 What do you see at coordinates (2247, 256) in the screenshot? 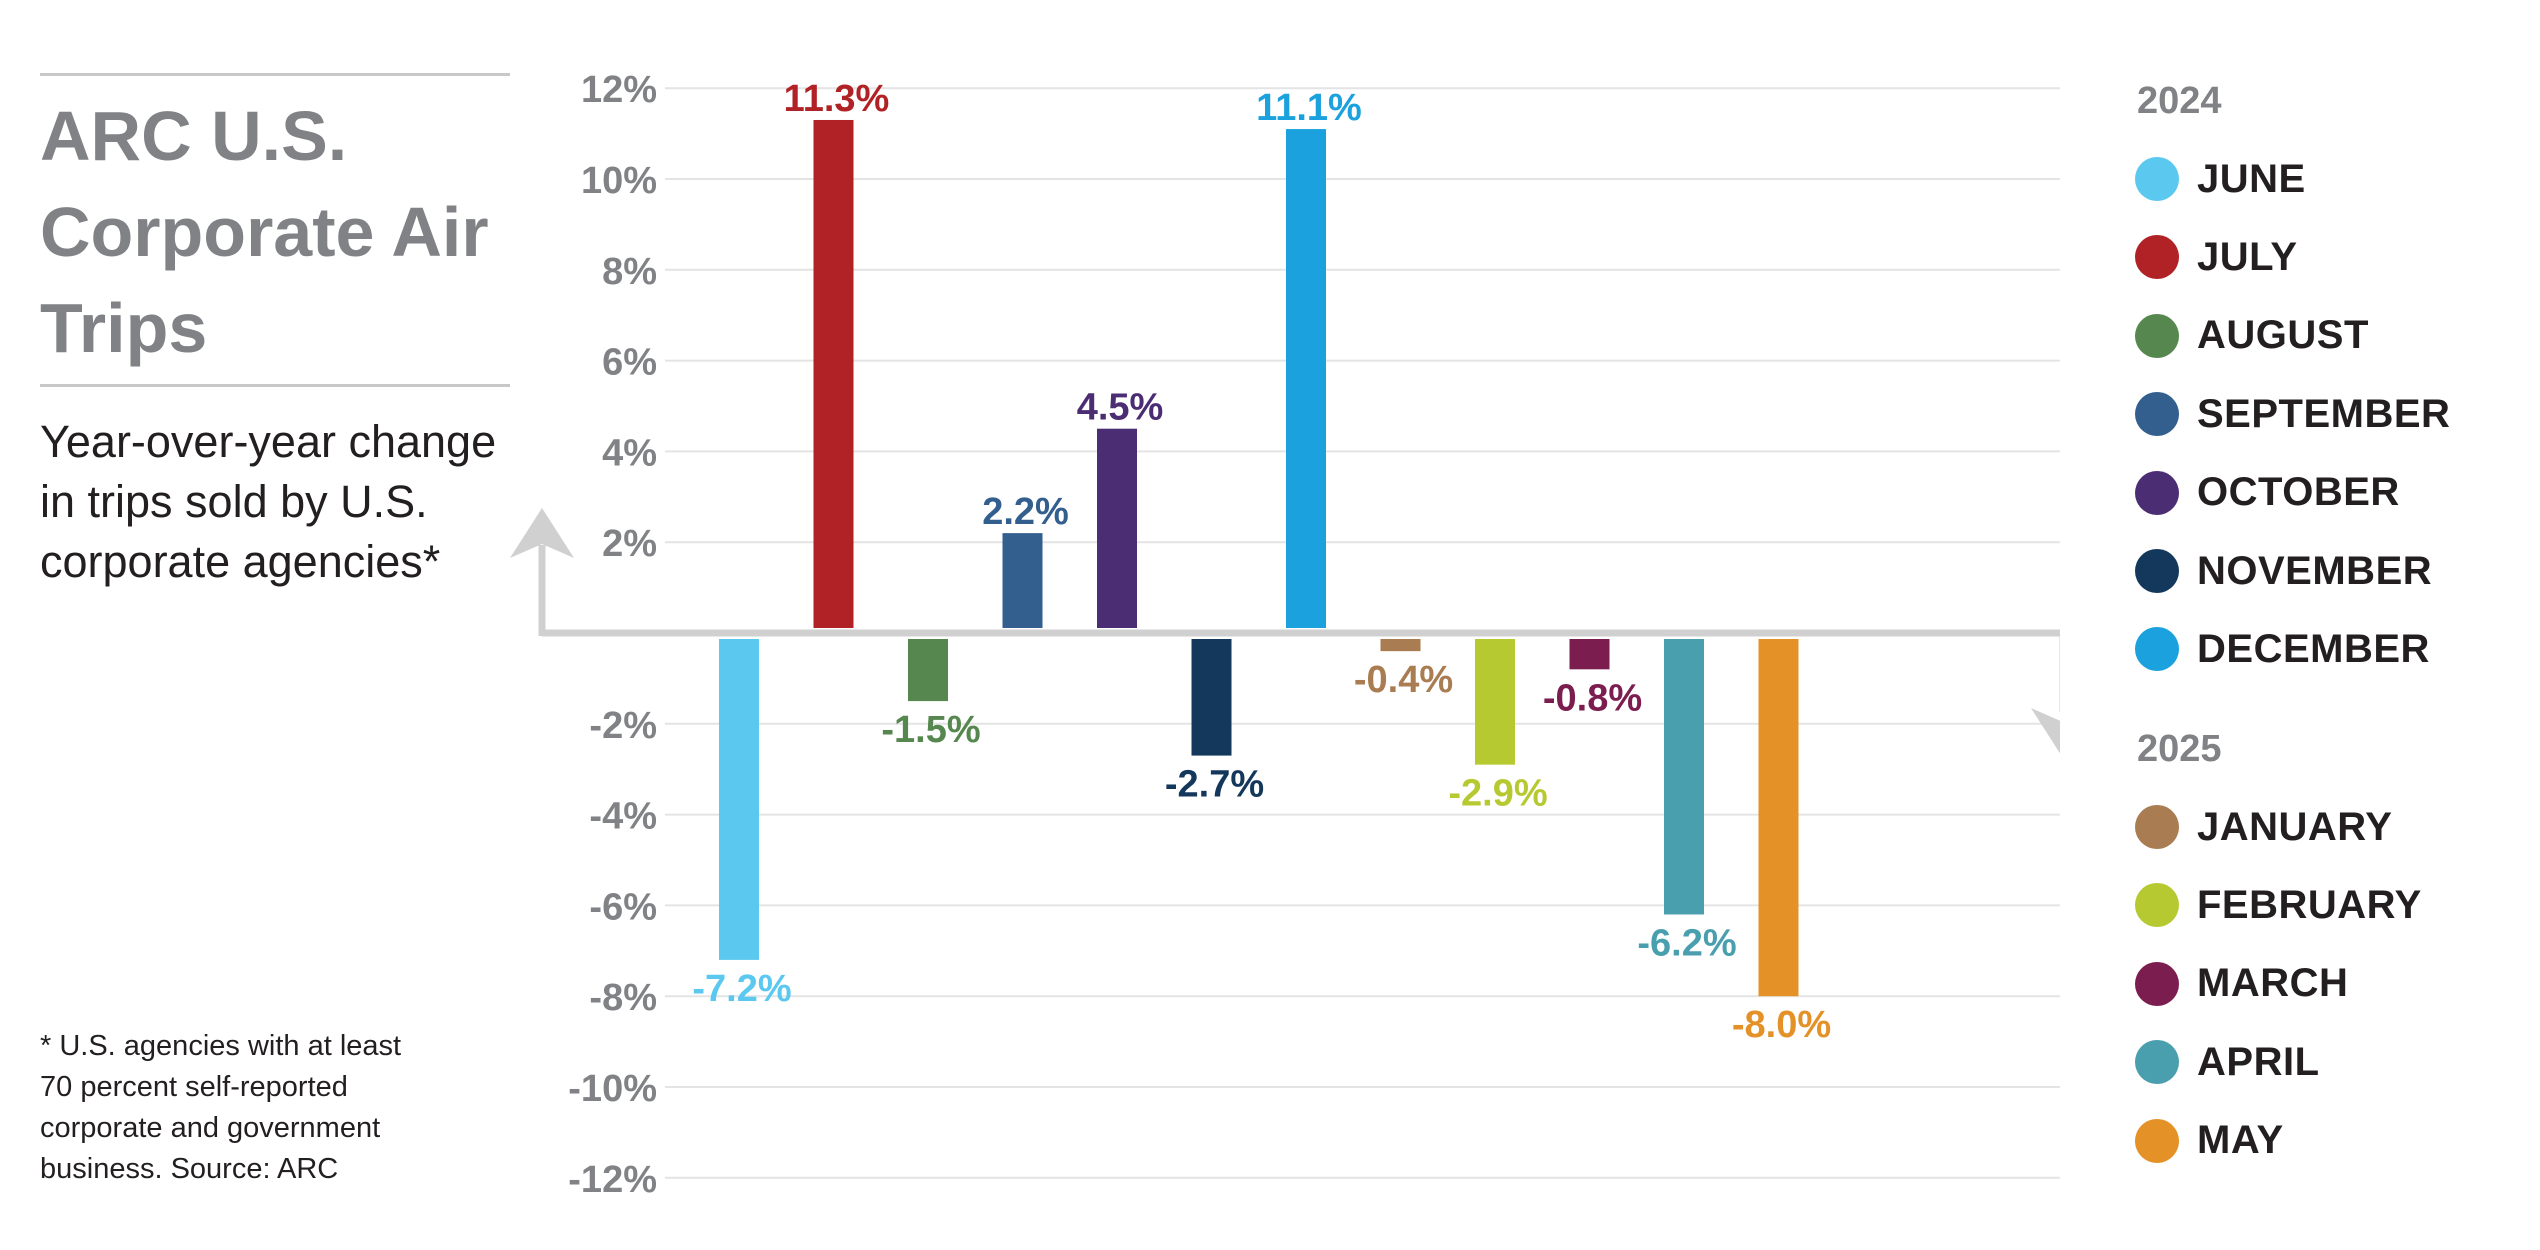
I see `legend-label: JULY` at bounding box center [2247, 256].